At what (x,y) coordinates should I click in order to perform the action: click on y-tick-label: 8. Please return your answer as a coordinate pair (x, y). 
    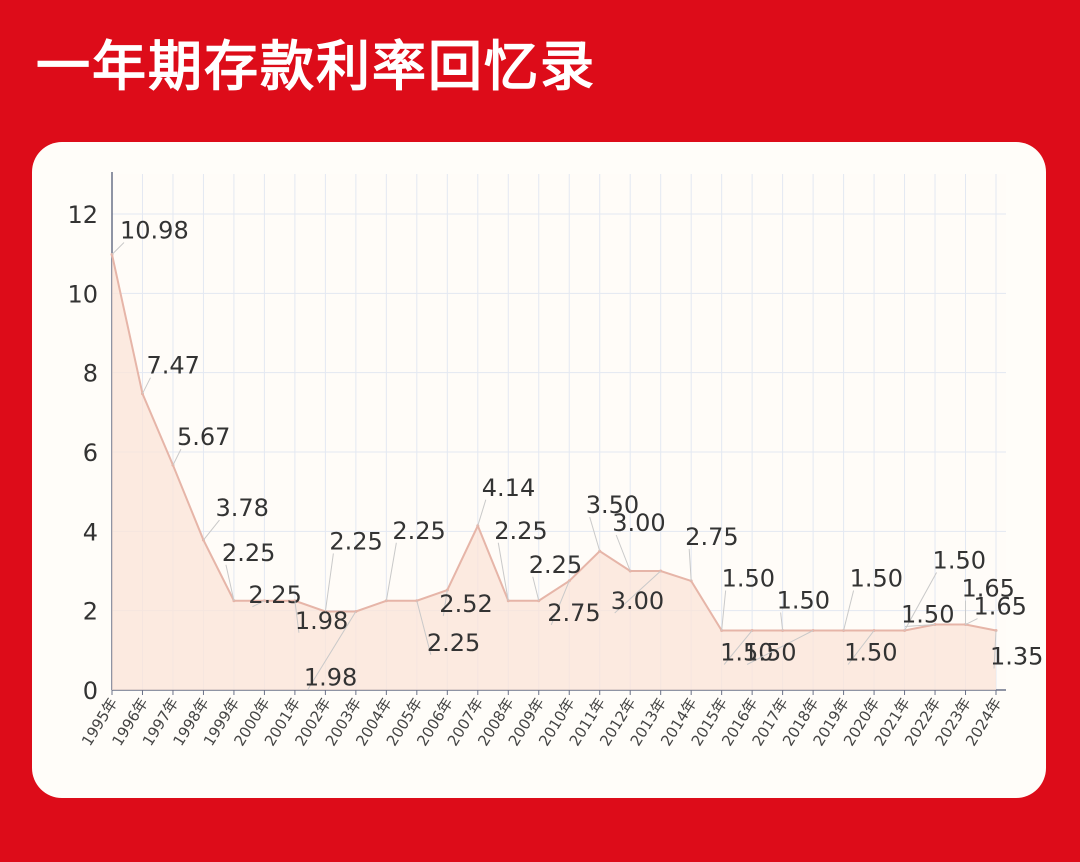
    Looking at the image, I should click on (90, 374).